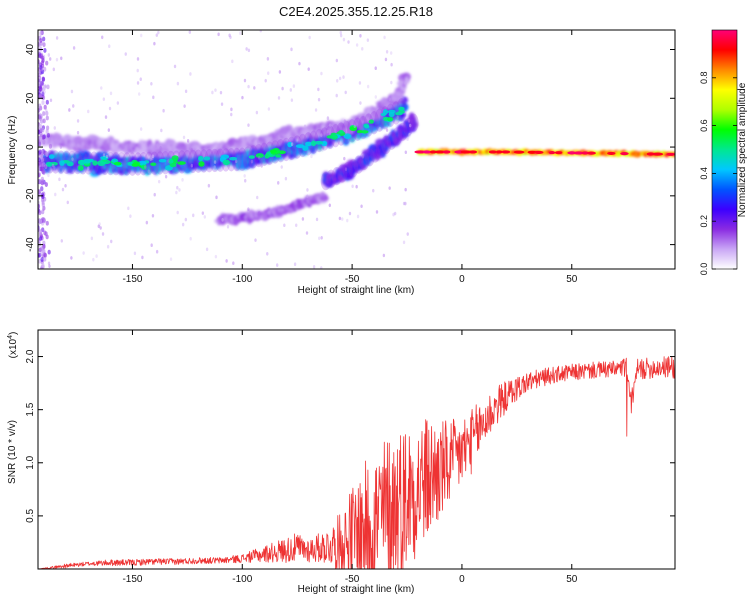  What do you see at coordinates (704, 221) in the screenshot?
I see `colorbar-tick-label: 0.2` at bounding box center [704, 221].